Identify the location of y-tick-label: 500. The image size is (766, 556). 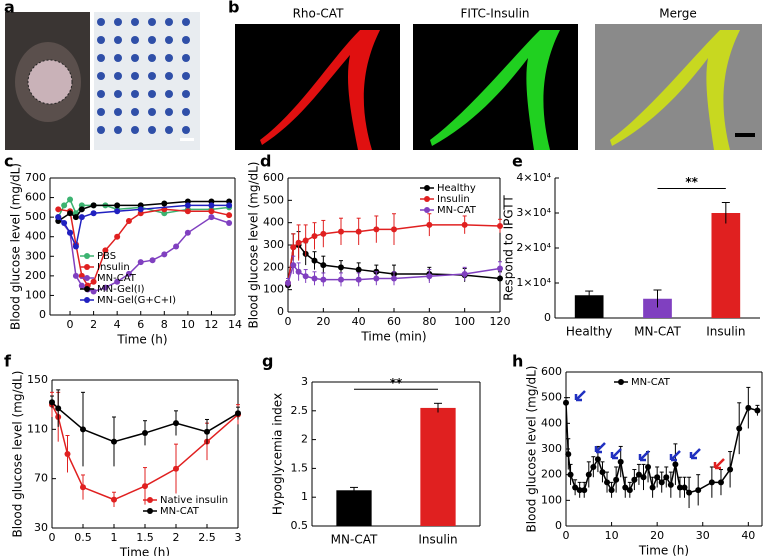
(35, 216).